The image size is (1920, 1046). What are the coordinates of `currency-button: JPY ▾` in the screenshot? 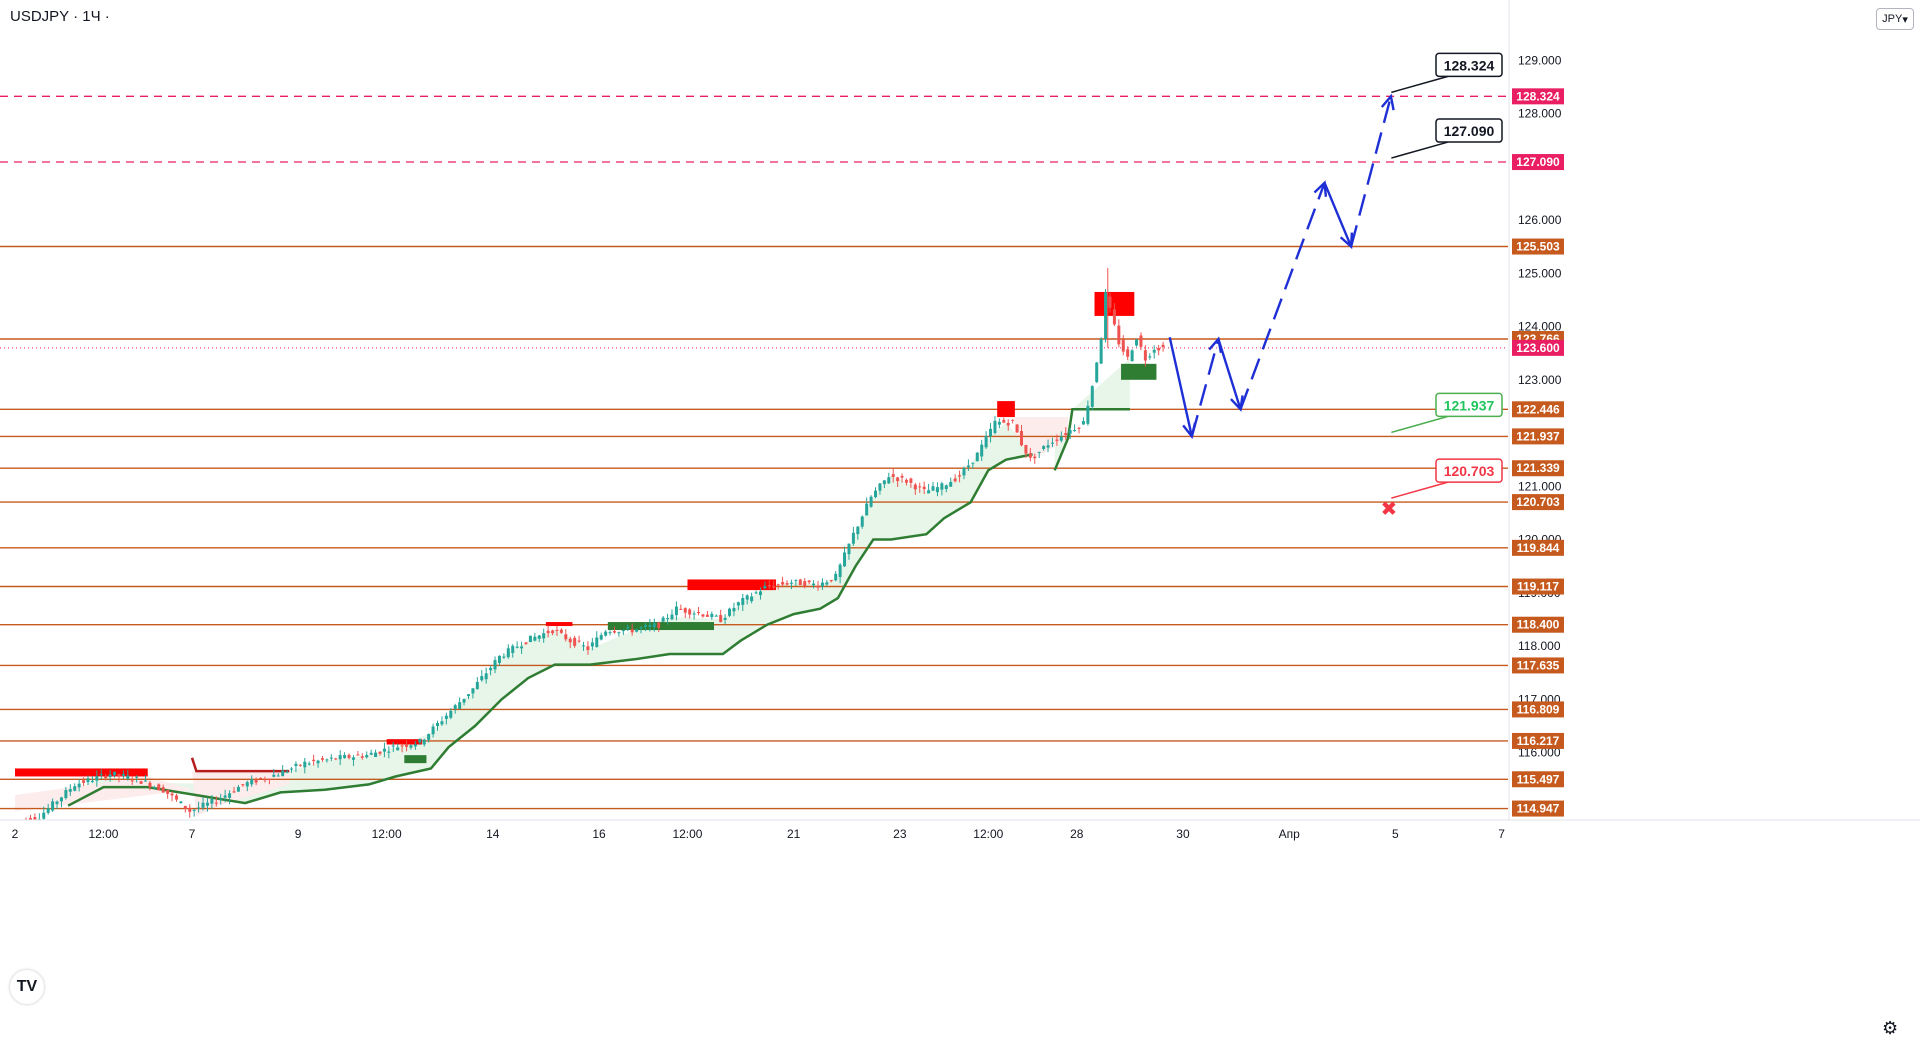 It's located at (1895, 19).